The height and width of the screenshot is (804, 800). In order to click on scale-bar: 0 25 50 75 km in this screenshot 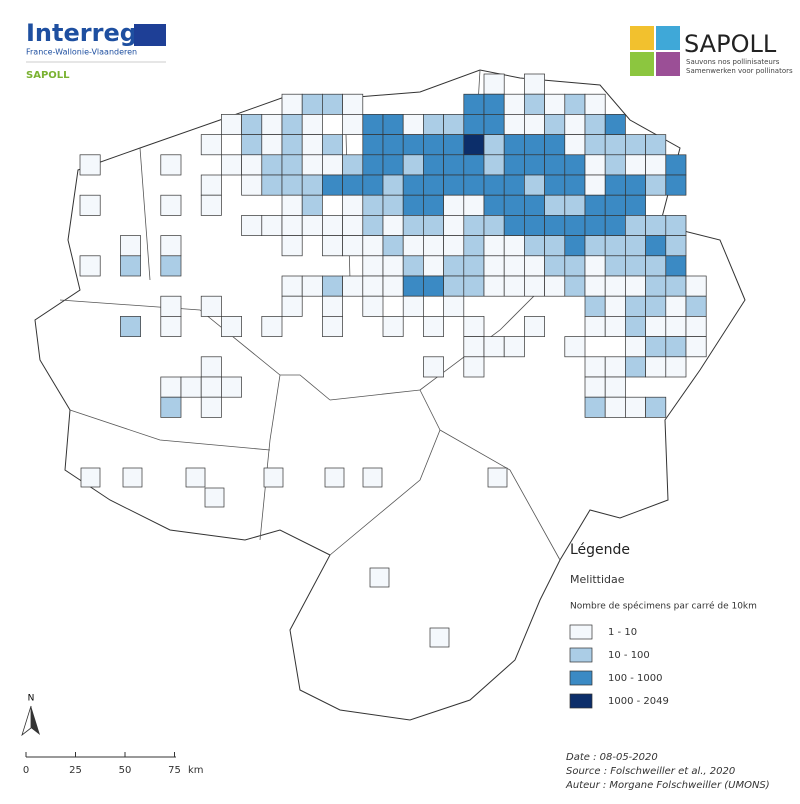, I will do `click(113, 764)`.